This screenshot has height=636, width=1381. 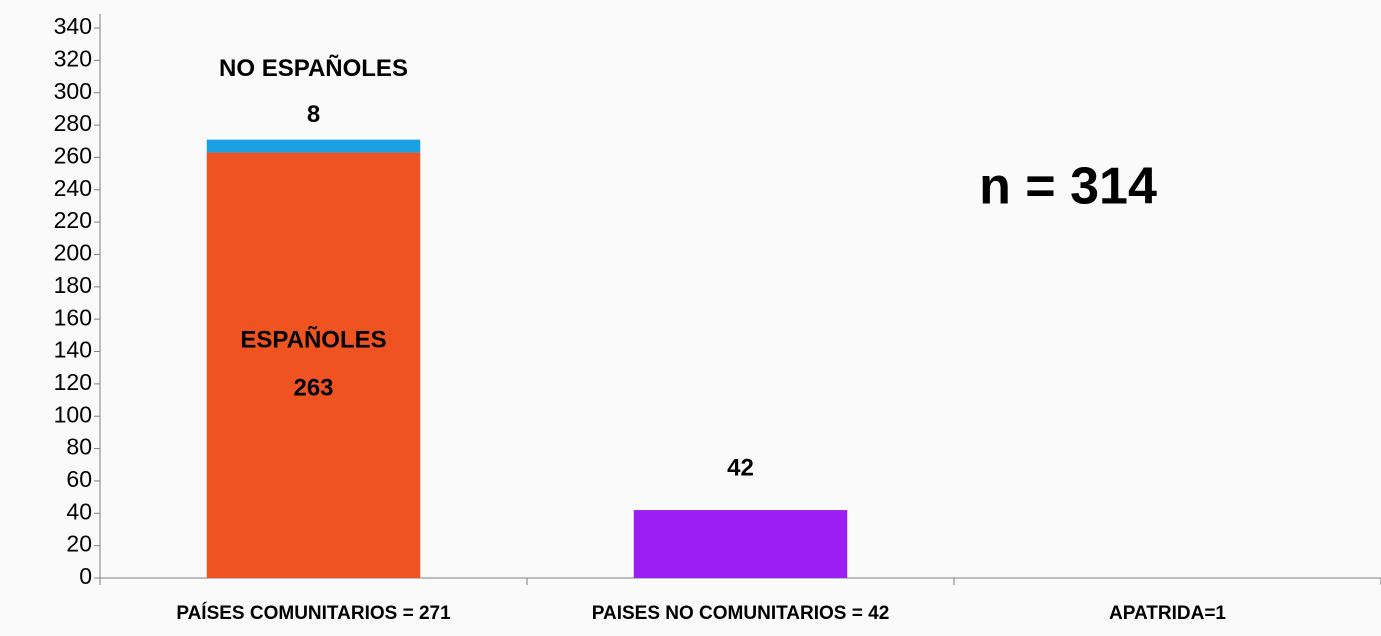 I want to click on y-tick-label: 340, so click(x=73, y=26).